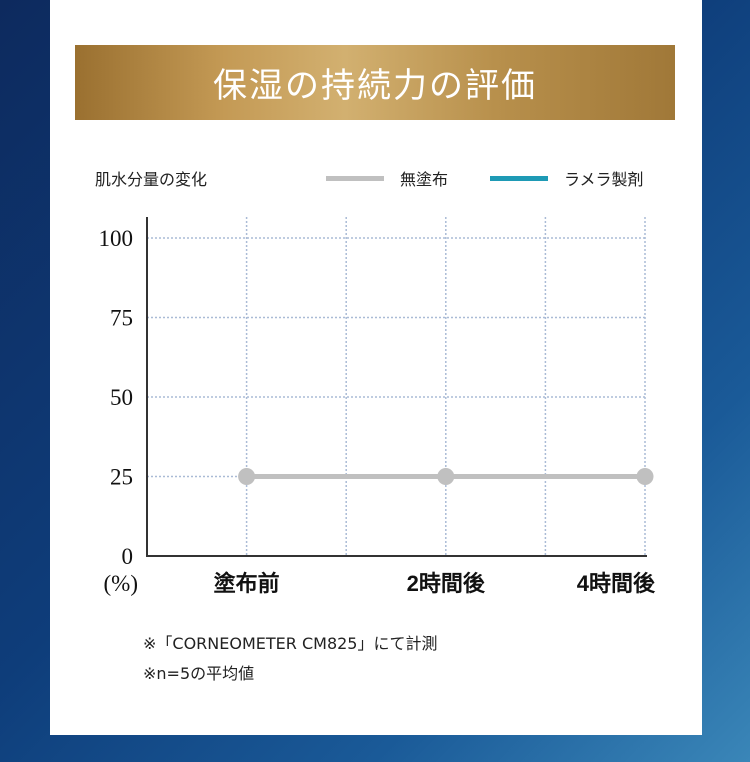 This screenshot has width=750, height=762. I want to click on x-tick-label: 2時間後, so click(446, 583).